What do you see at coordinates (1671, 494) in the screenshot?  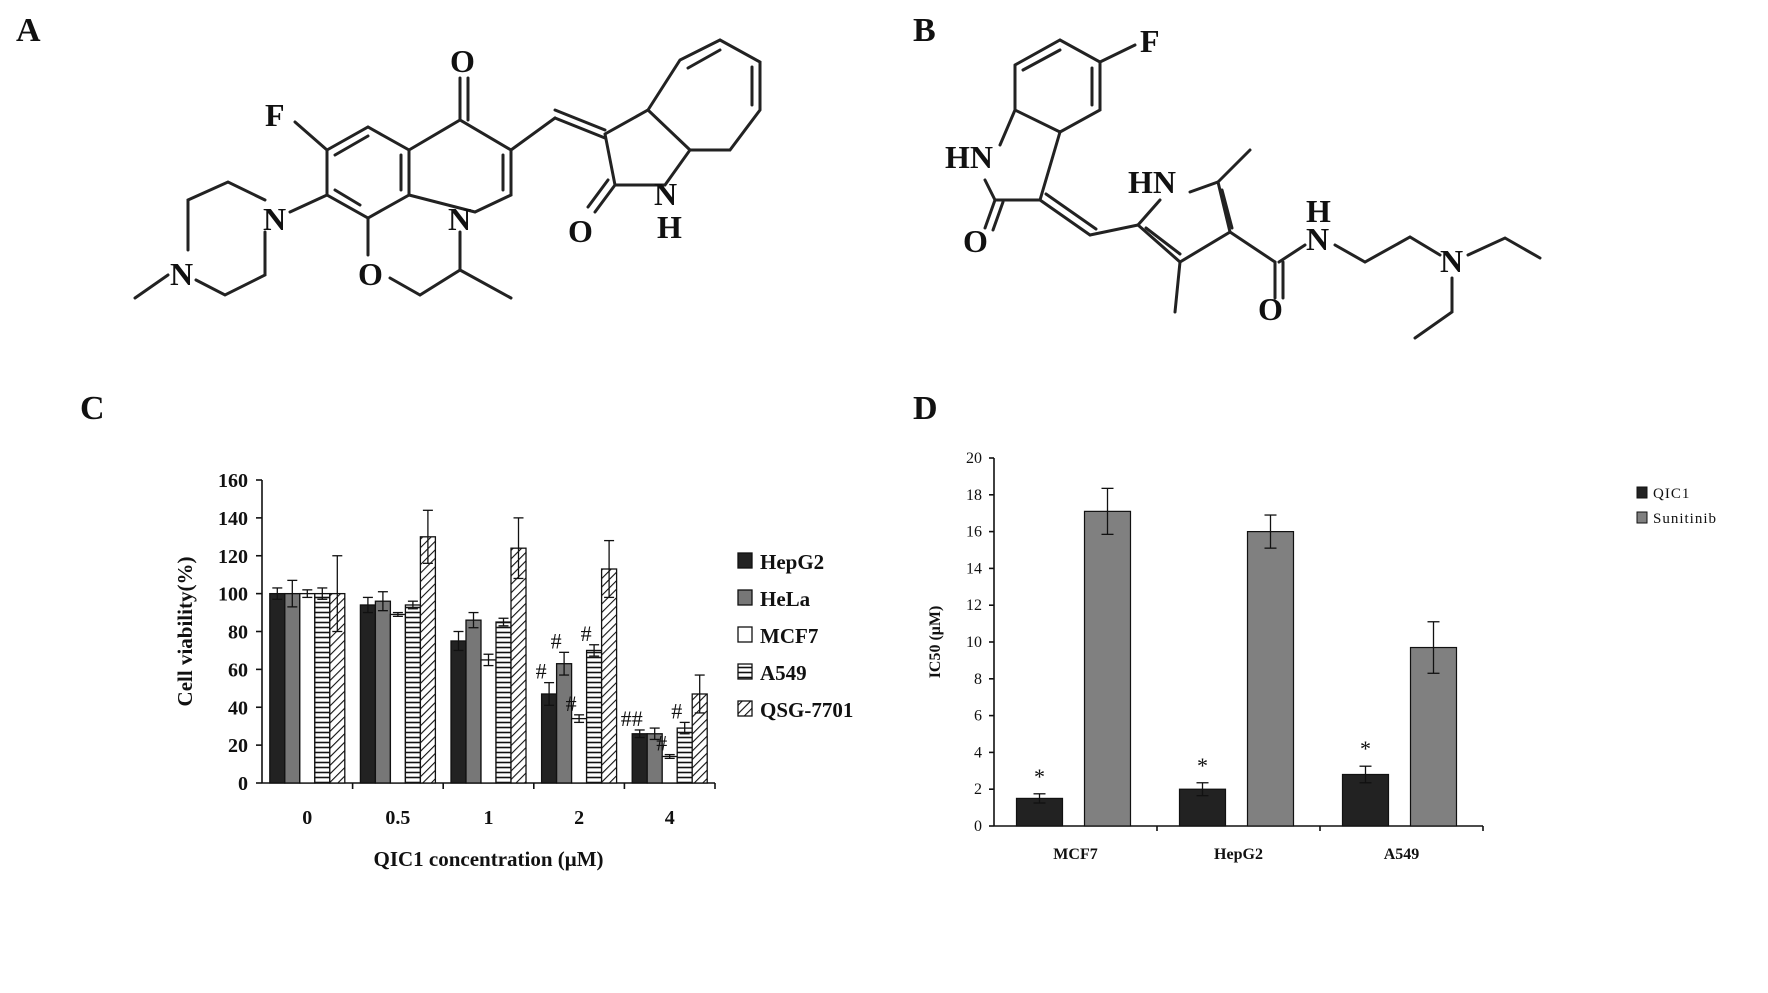 I see `legend-label-qic1: QIC1` at bounding box center [1671, 494].